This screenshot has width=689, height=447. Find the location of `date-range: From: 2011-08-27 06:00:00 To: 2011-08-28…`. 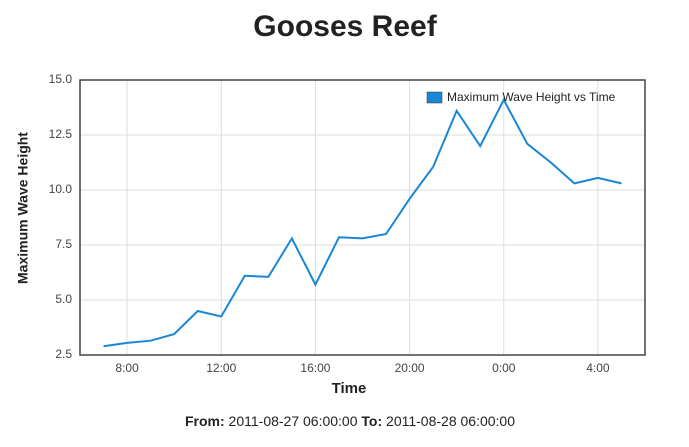

date-range: From: 2011-08-27 06:00:00 To: 2011-08-28… is located at coordinates (350, 421).